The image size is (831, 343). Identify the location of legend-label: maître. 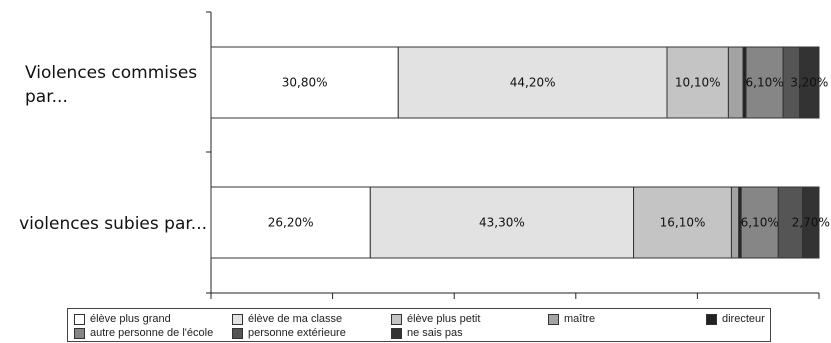
(580, 319).